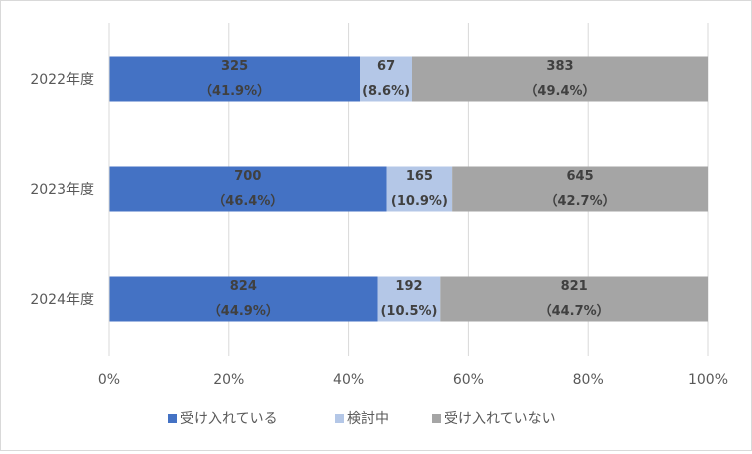 This screenshot has width=752, height=454. Describe the element at coordinates (243, 286) in the screenshot. I see `data-label-value: 824` at that location.